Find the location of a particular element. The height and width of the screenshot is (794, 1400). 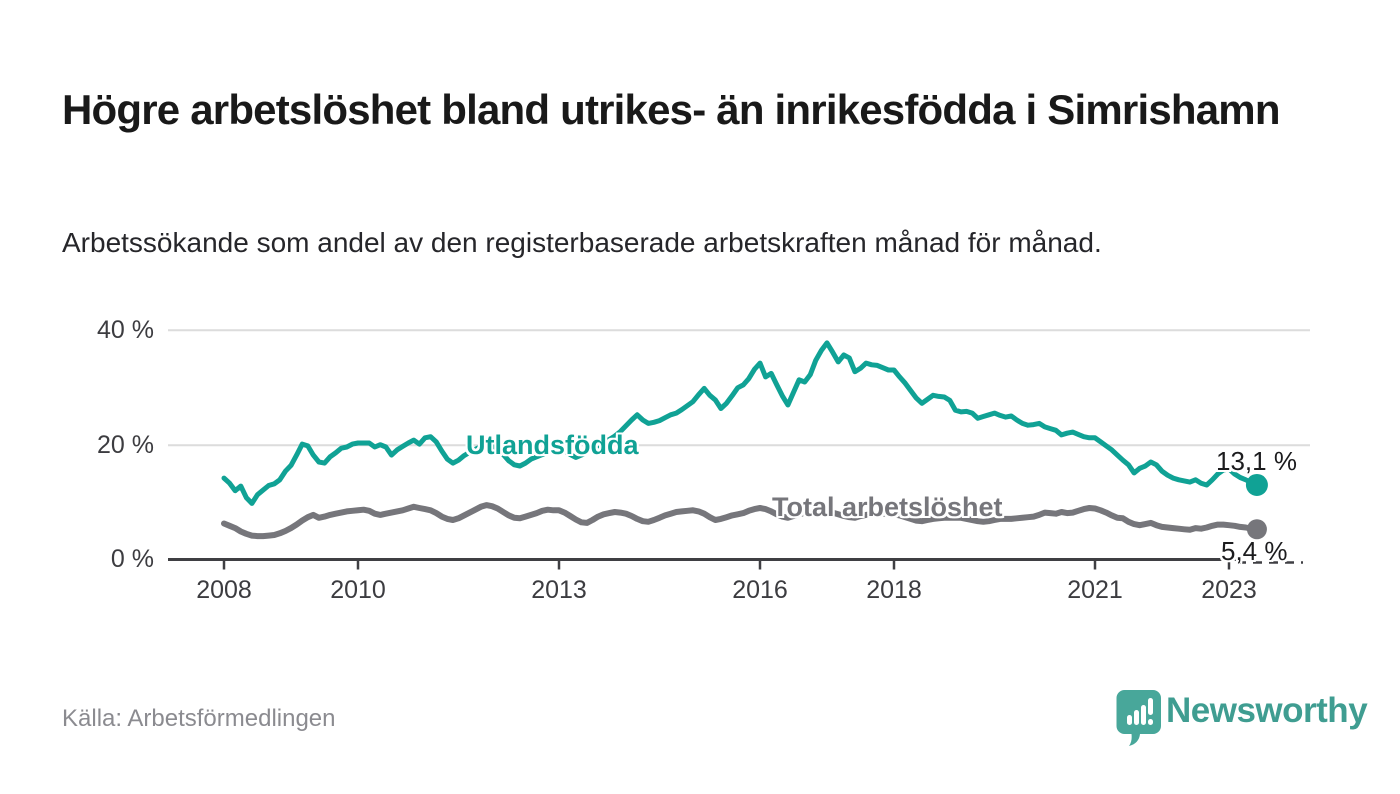

exclamation-dot is located at coordinates (1150, 722).